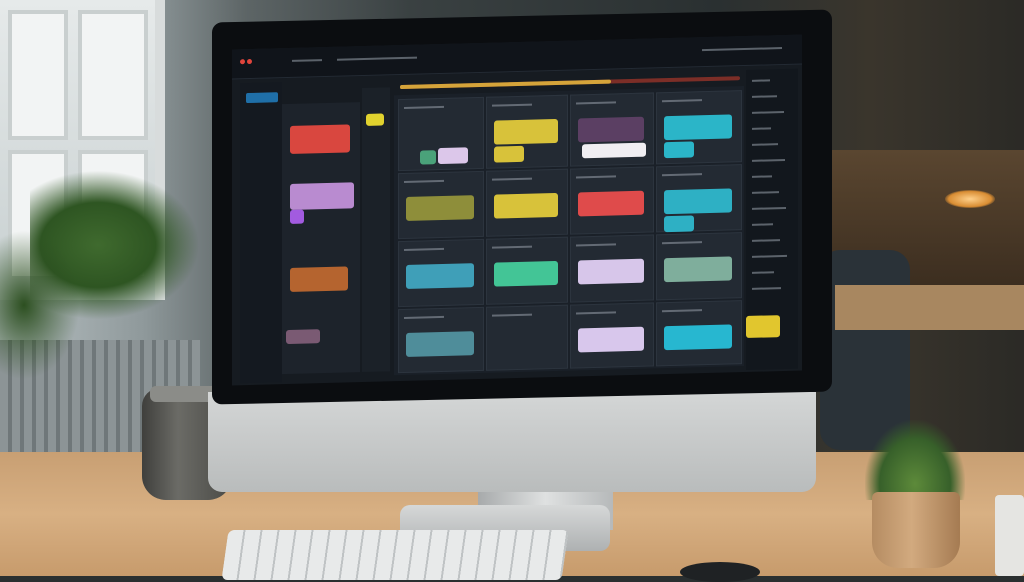 The height and width of the screenshot is (582, 1024). What do you see at coordinates (916, 530) in the screenshot?
I see `plant-pot` at bounding box center [916, 530].